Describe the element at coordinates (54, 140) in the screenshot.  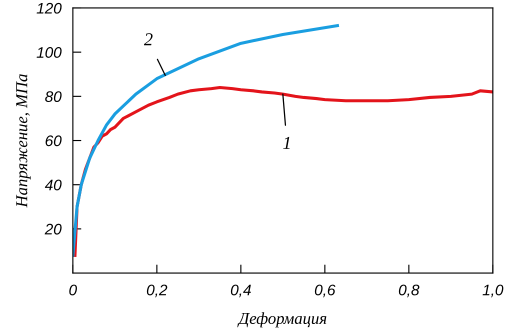
I see `y-tick-label: 60` at that location.